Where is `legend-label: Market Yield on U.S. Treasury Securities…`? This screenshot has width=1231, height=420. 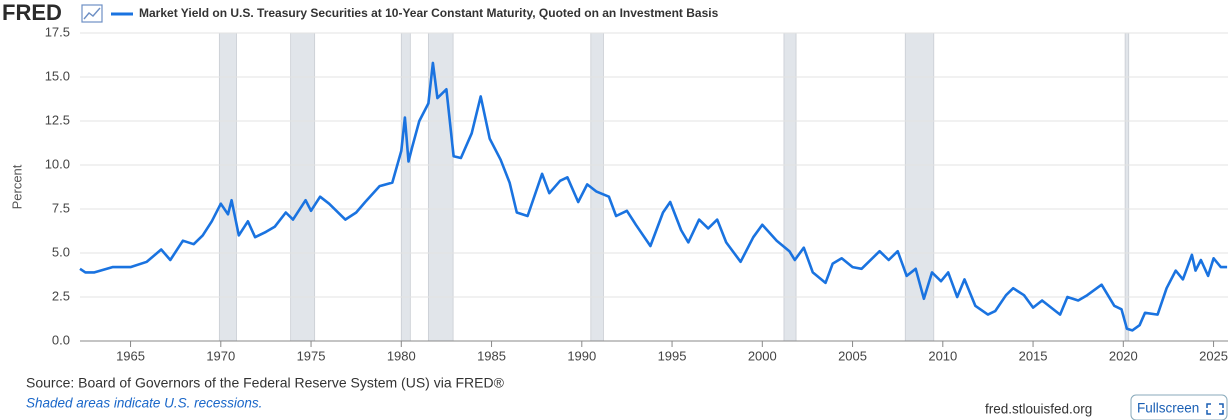
legend-label: Market Yield on U.S. Treasury Securities… is located at coordinates (429, 13).